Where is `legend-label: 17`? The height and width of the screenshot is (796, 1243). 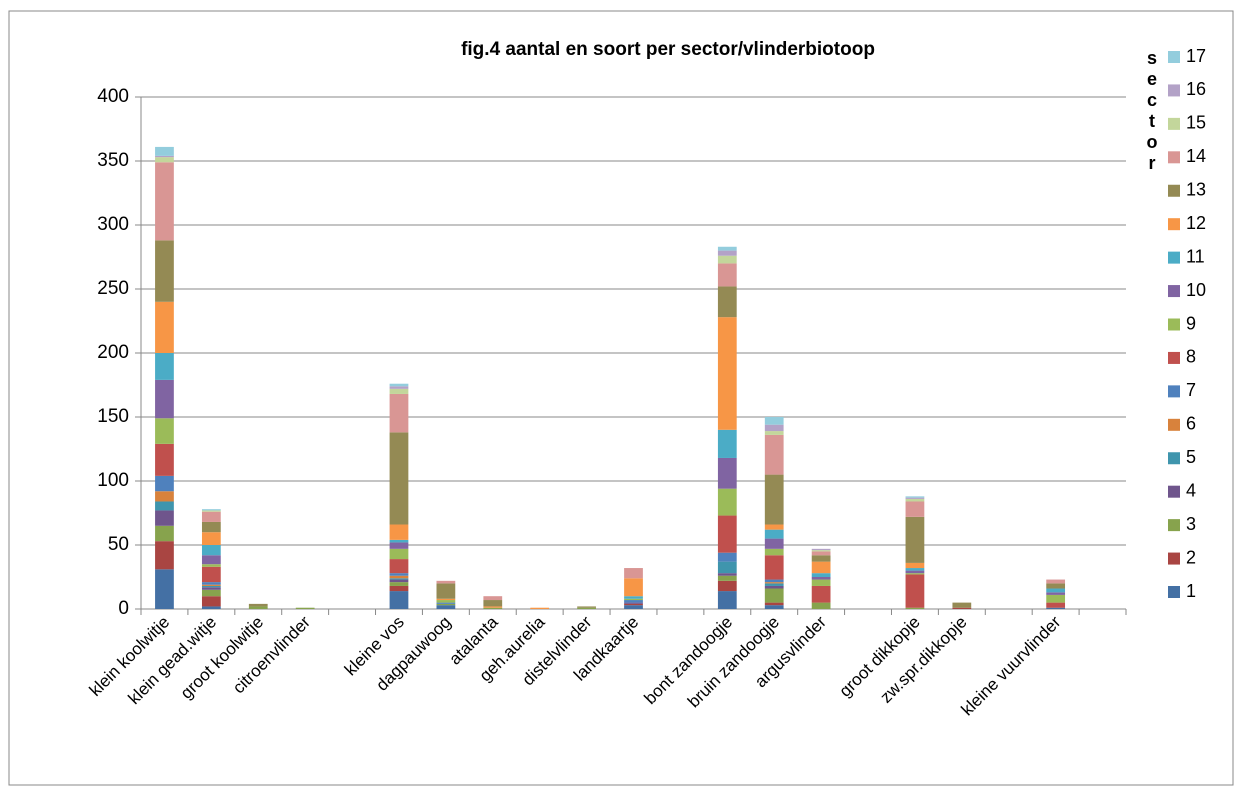
legend-label: 17 is located at coordinates (1196, 56).